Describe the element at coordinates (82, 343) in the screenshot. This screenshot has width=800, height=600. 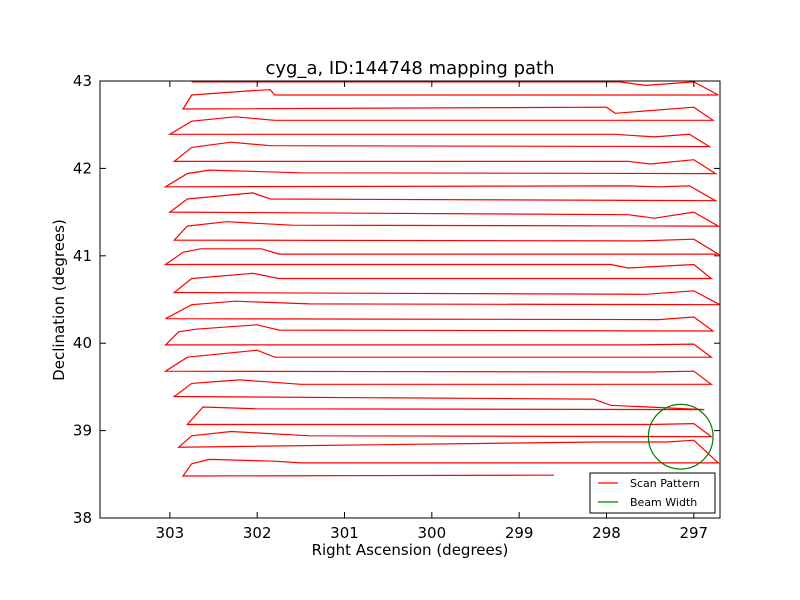
I see `y-tick-label: 40` at that location.